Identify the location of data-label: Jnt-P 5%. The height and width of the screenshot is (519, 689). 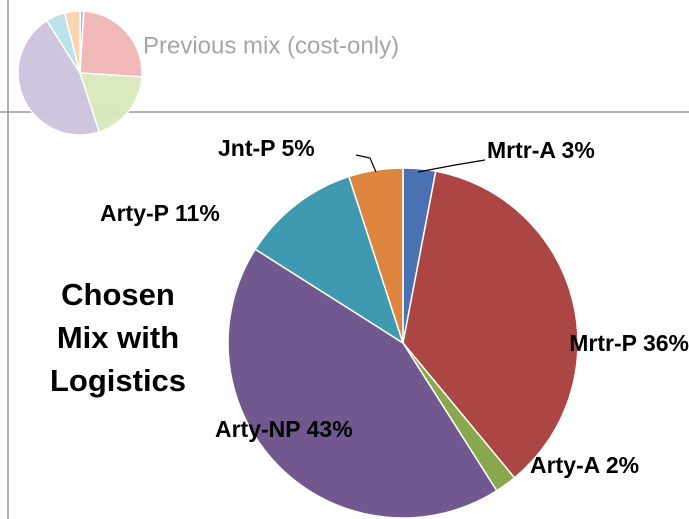
(266, 148).